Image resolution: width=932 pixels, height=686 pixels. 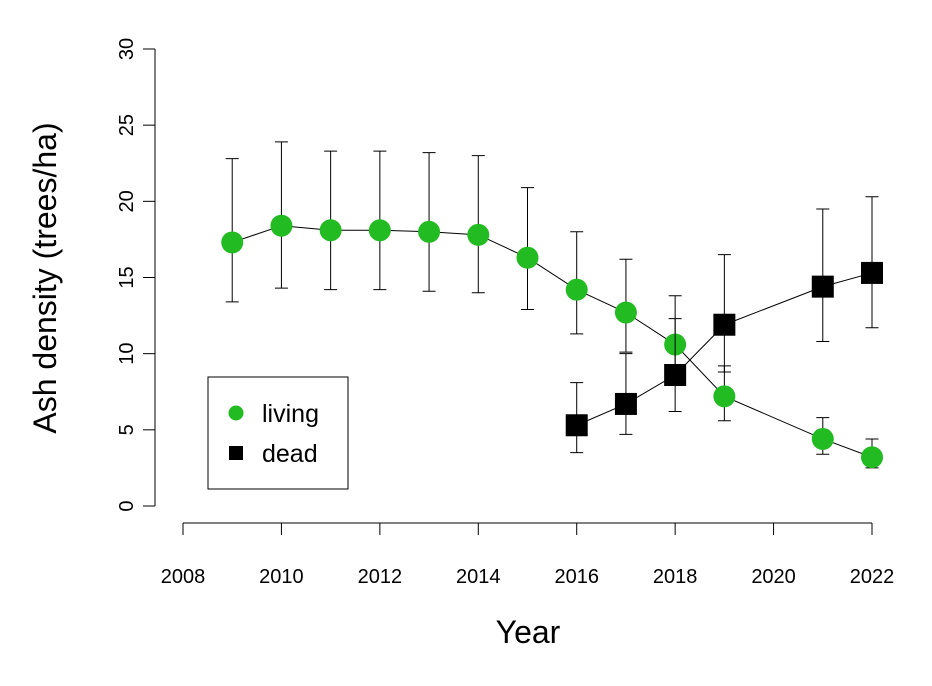 What do you see at coordinates (872, 577) in the screenshot?
I see `x-tick-label: 2022` at bounding box center [872, 577].